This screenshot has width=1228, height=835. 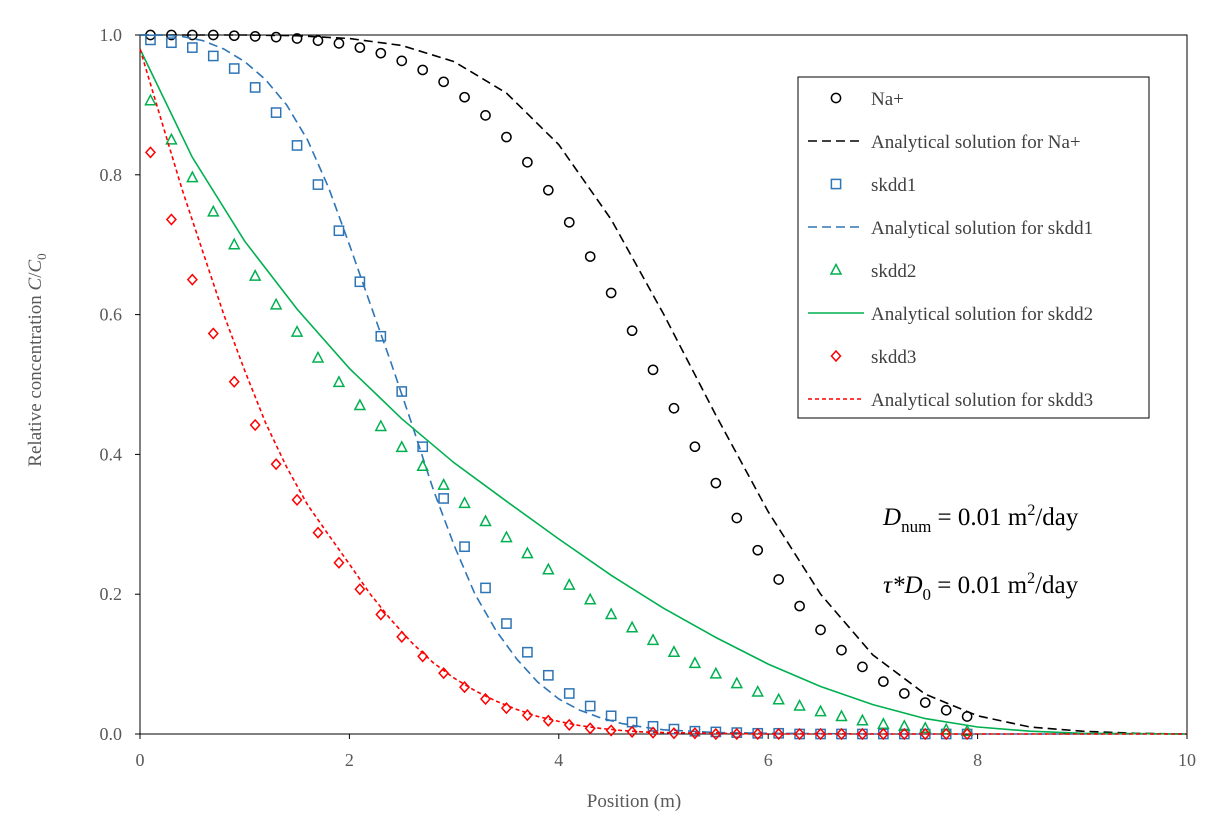 What do you see at coordinates (37, 359) in the screenshot?
I see `y-axis-title: Relative concentration C/C0` at bounding box center [37, 359].